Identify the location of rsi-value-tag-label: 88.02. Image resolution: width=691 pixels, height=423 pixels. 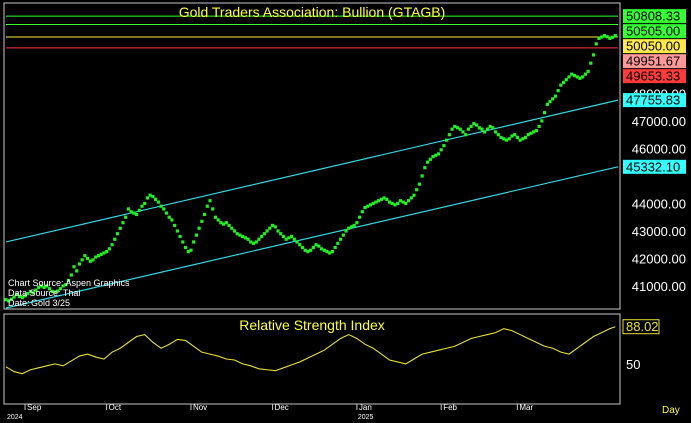
(642, 326).